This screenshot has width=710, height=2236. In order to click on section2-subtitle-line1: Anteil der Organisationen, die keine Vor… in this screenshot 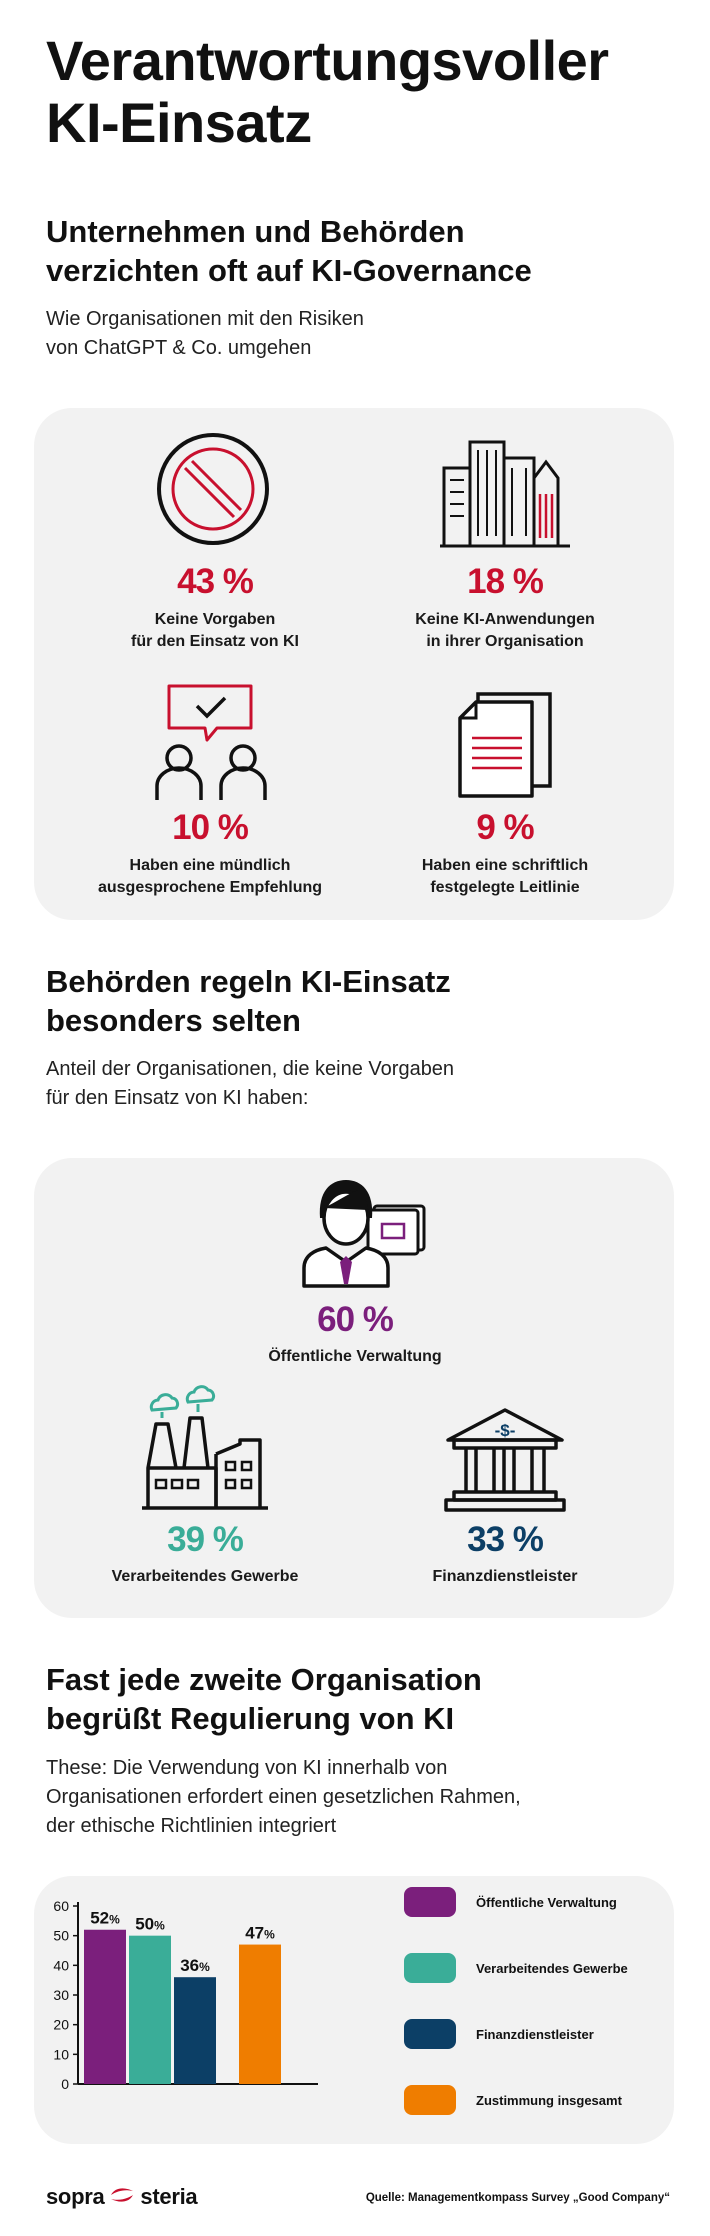, I will do `click(250, 1069)`.